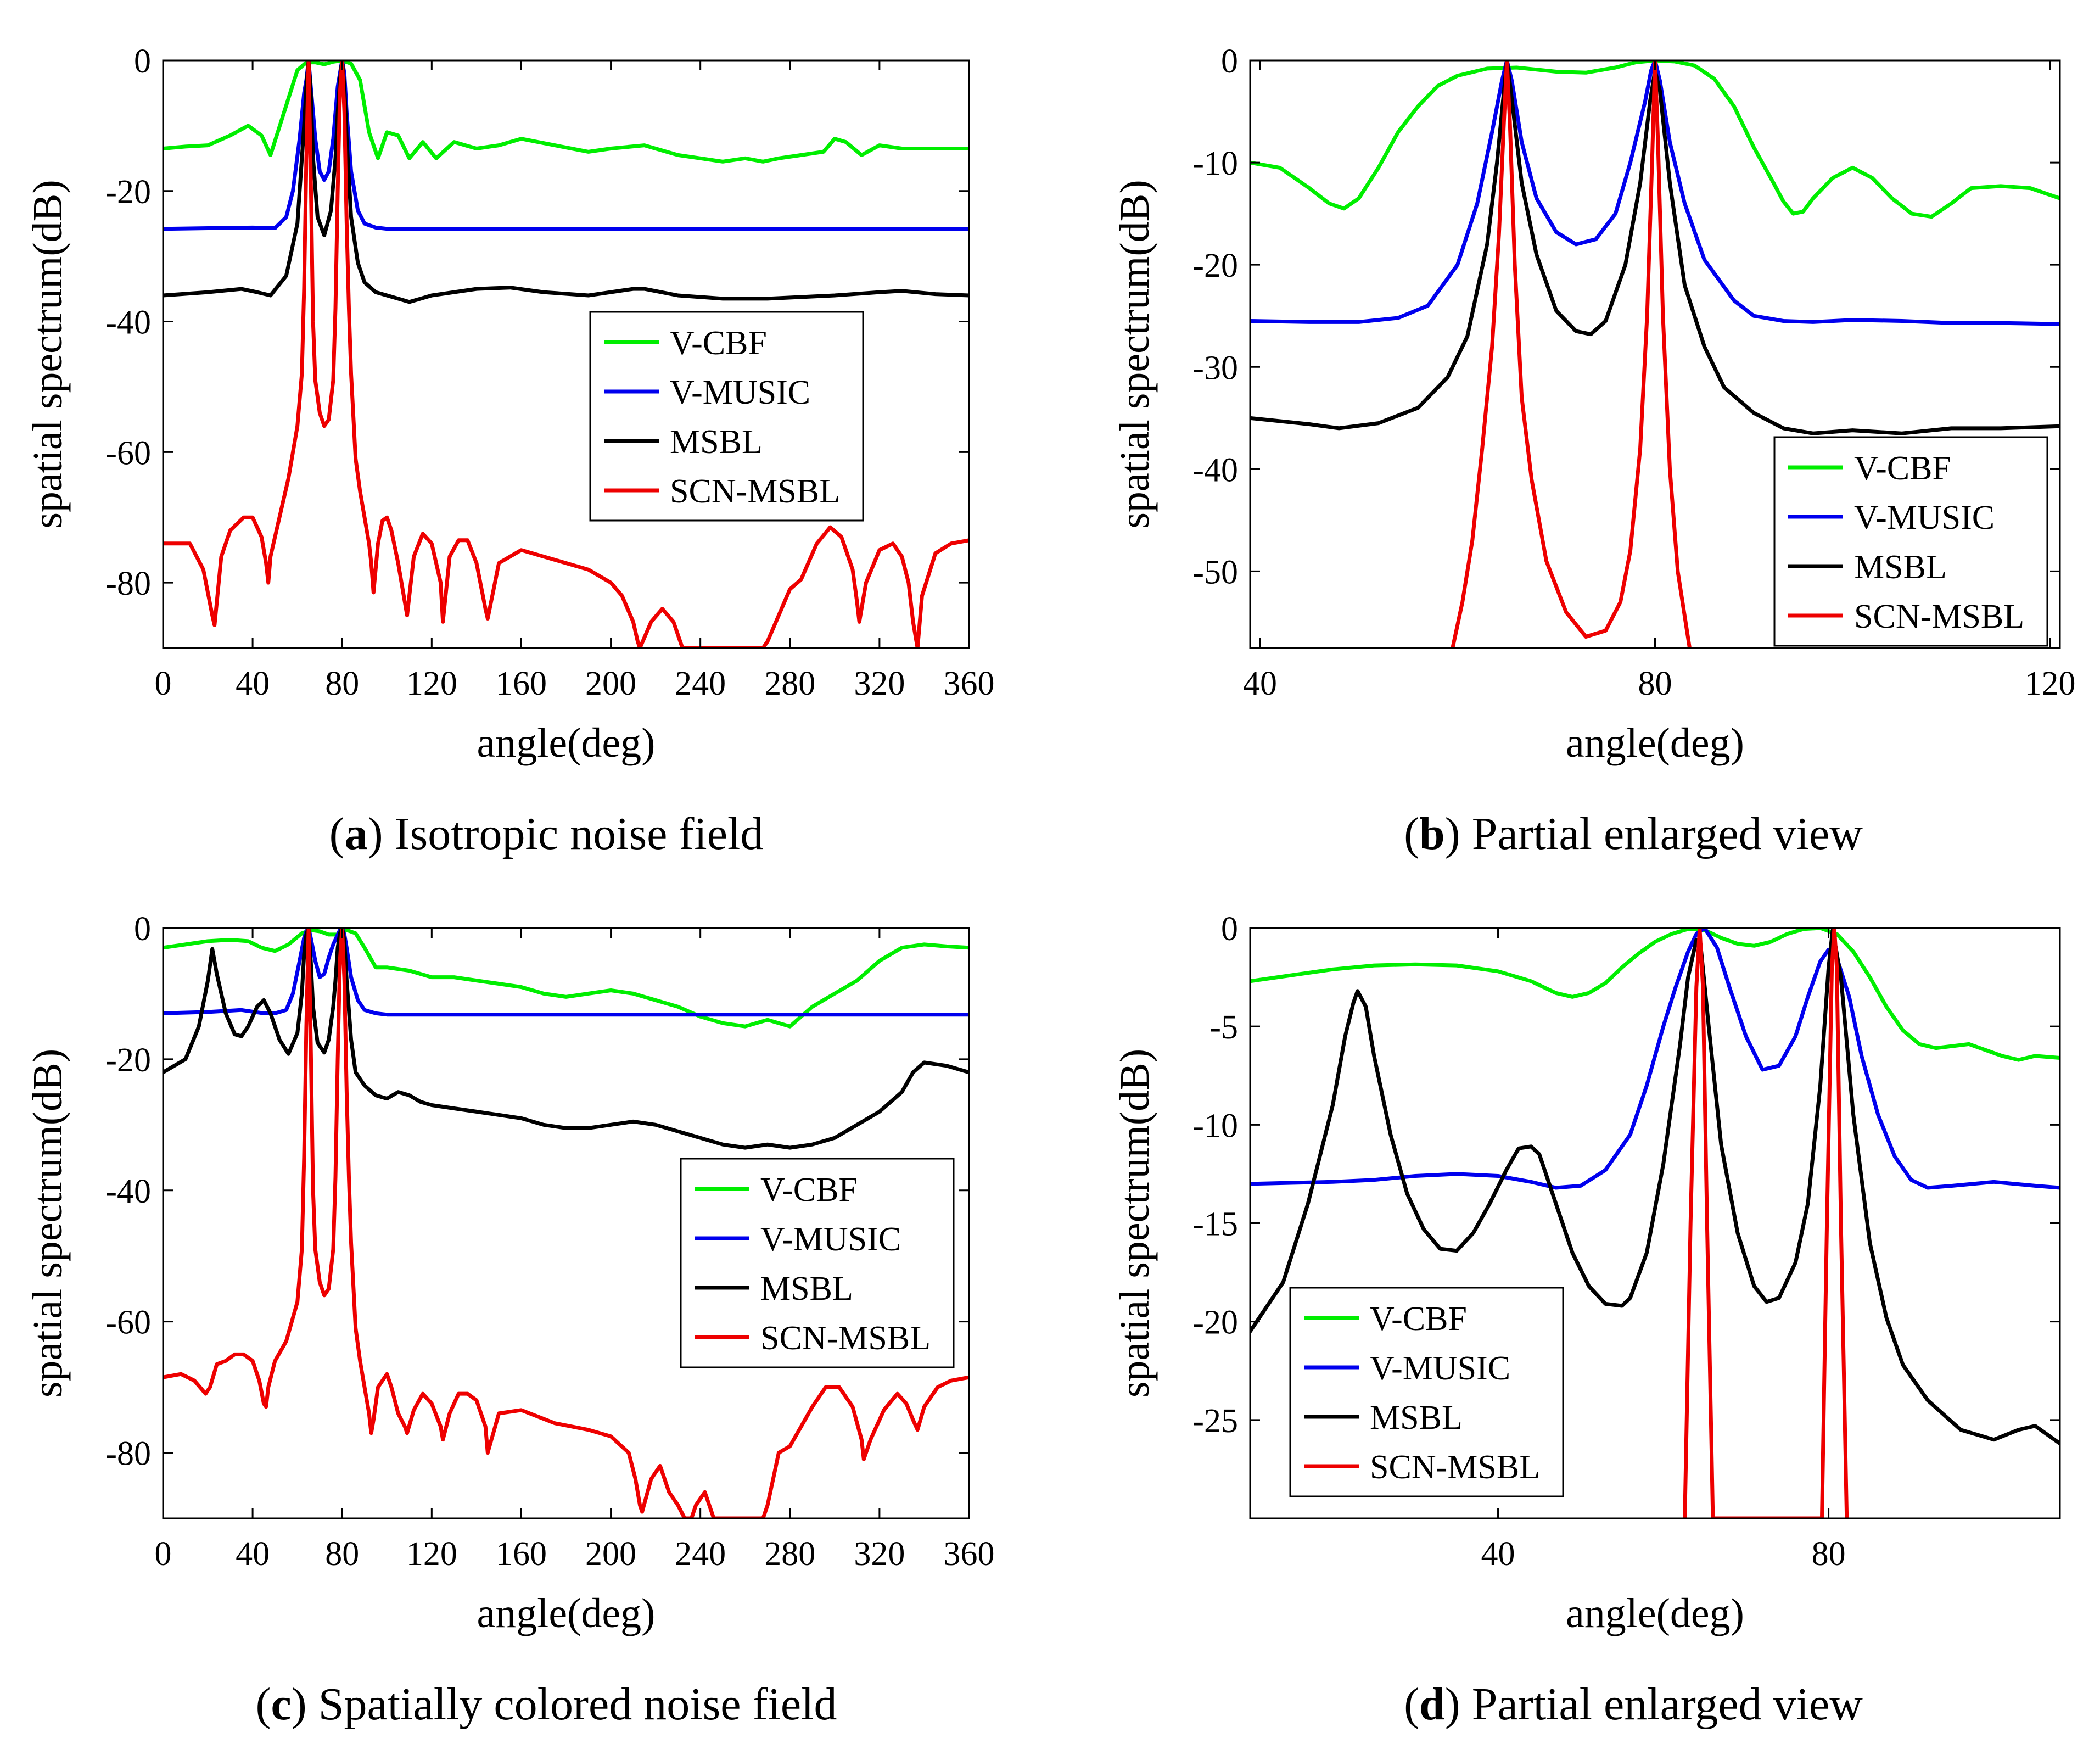 The image size is (2100, 1738). I want to click on legend-d: V-CBF V-MUSIC MSBL SCN-MSBL, so click(1426, 1392).